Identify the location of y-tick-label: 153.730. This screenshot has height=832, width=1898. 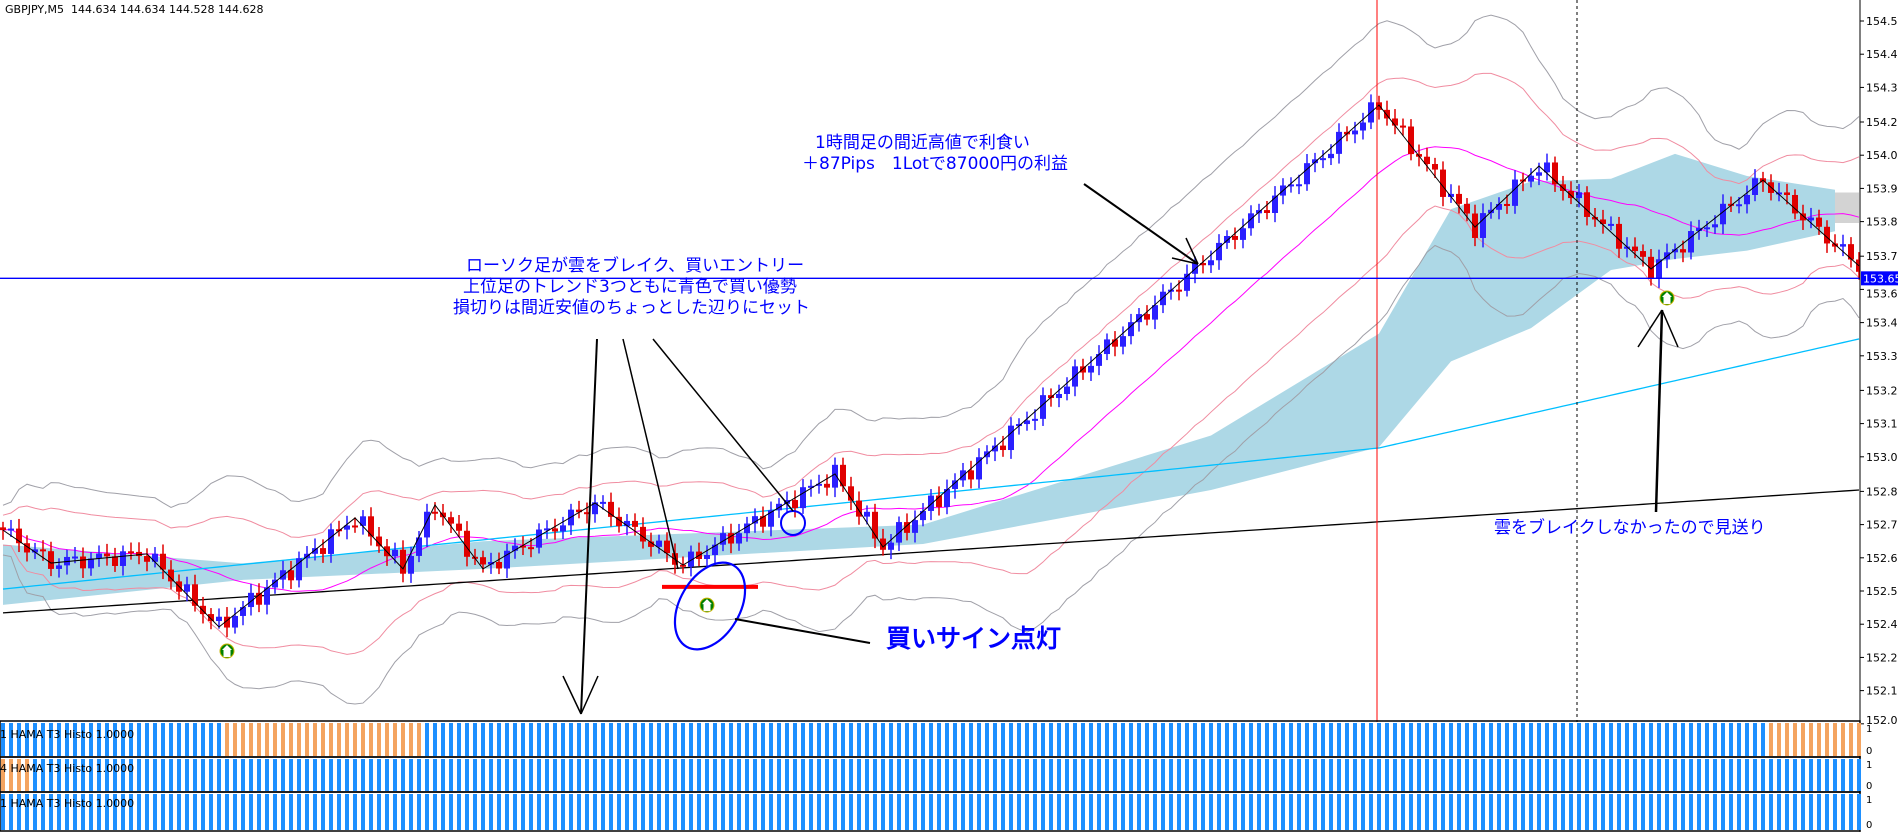
(1882, 256).